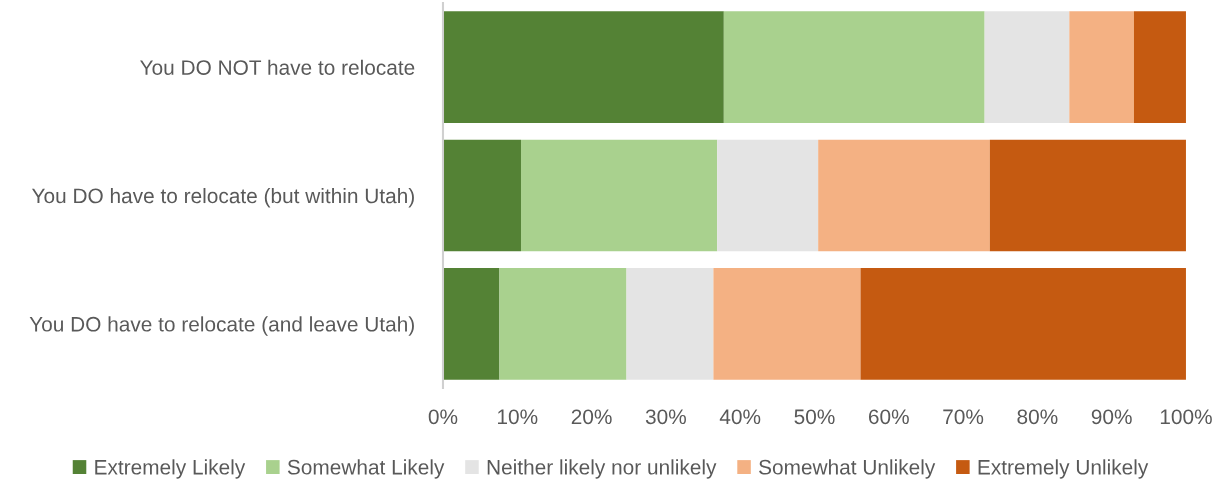 The width and height of the screenshot is (1221, 486). What do you see at coordinates (963, 417) in the screenshot?
I see `x-tick-label: 70%` at bounding box center [963, 417].